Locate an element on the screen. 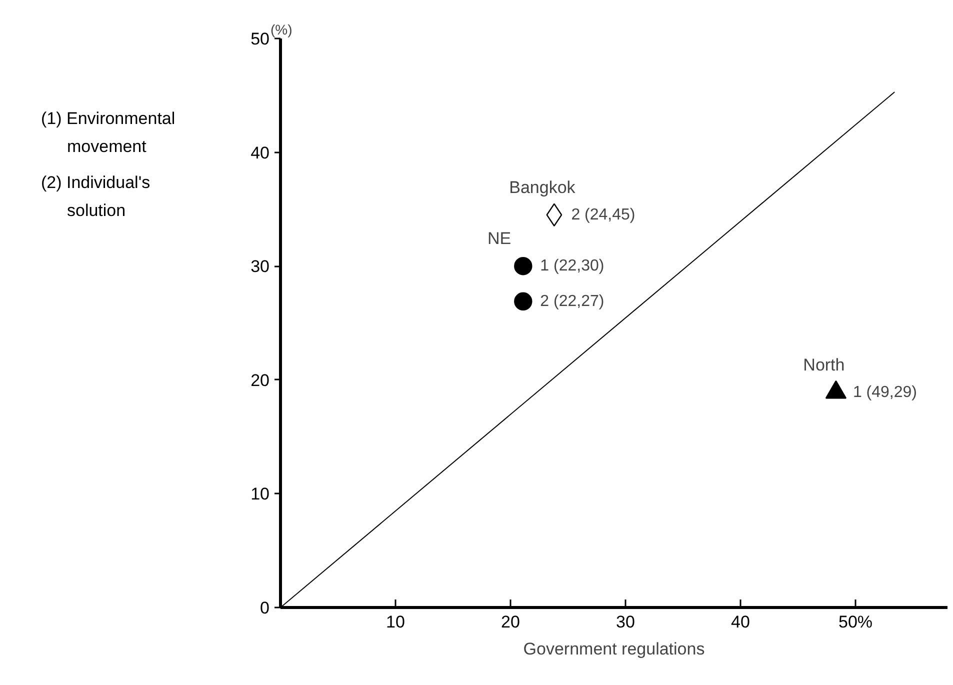 This screenshot has height=685, width=953. x-axis-title: Government regulations is located at coordinates (614, 649).